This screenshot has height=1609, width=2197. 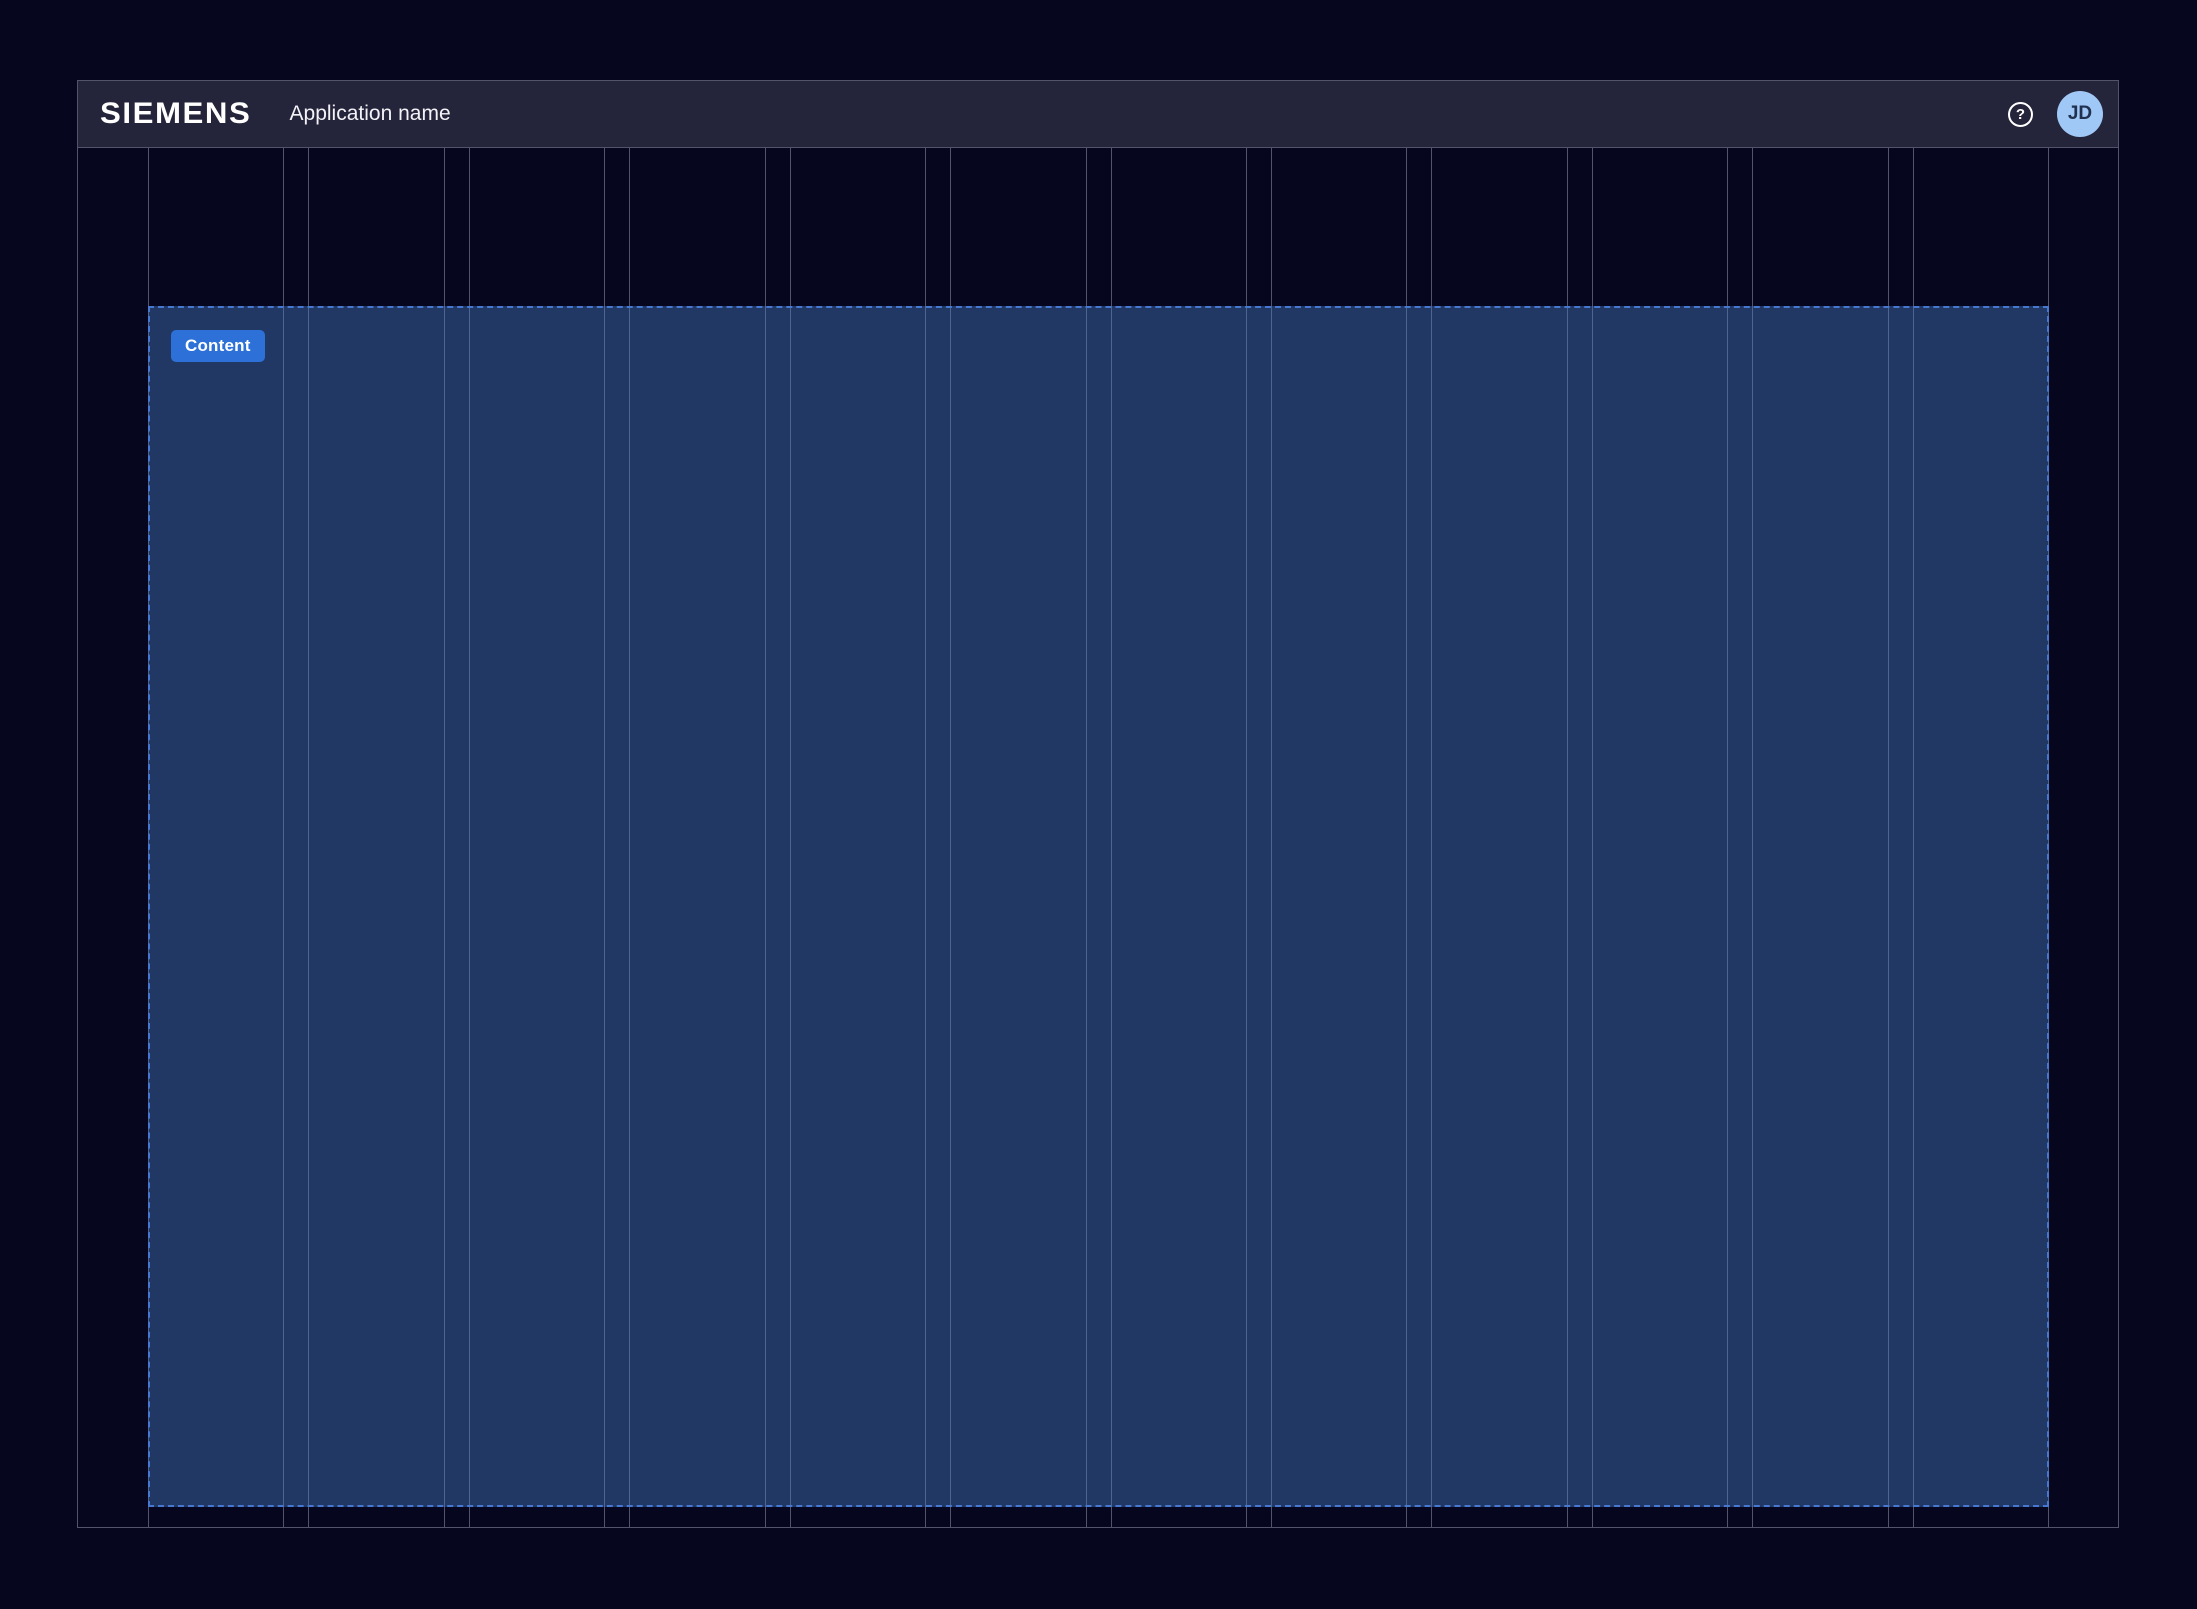 What do you see at coordinates (176, 113) in the screenshot?
I see `siemens-logo: SIEMENS` at bounding box center [176, 113].